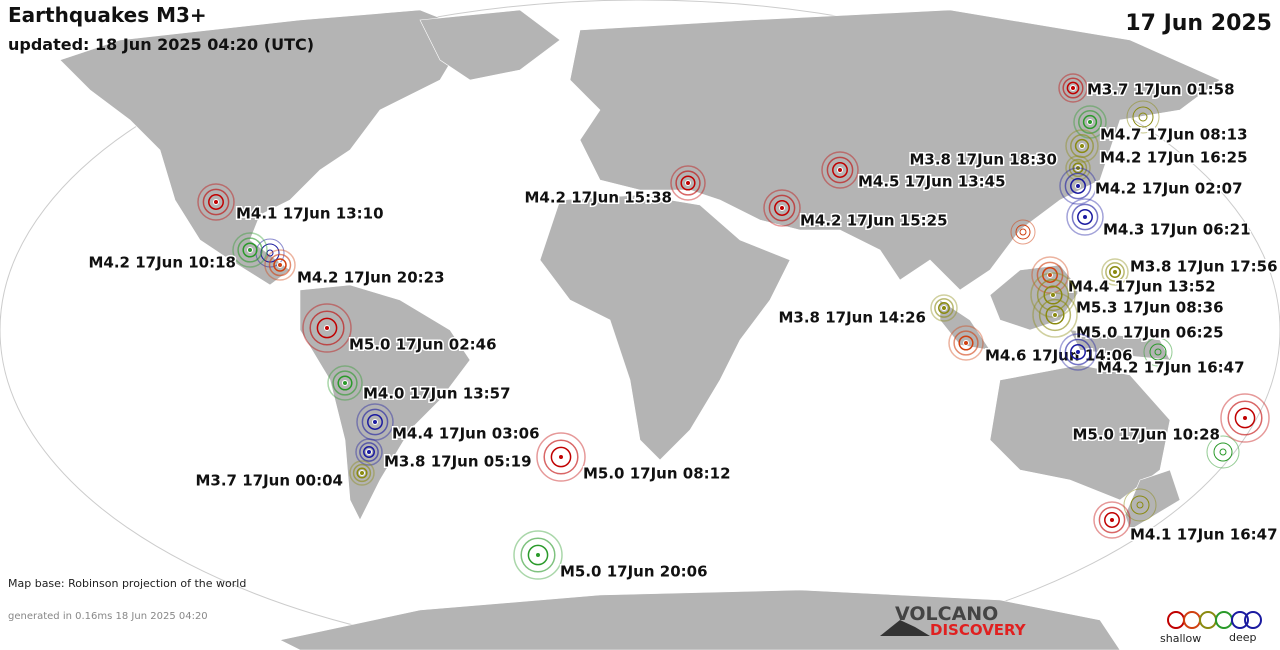 The height and width of the screenshot is (650, 1280). What do you see at coordinates (1243, 637) in the screenshot?
I see `legend-deep: deep` at bounding box center [1243, 637].